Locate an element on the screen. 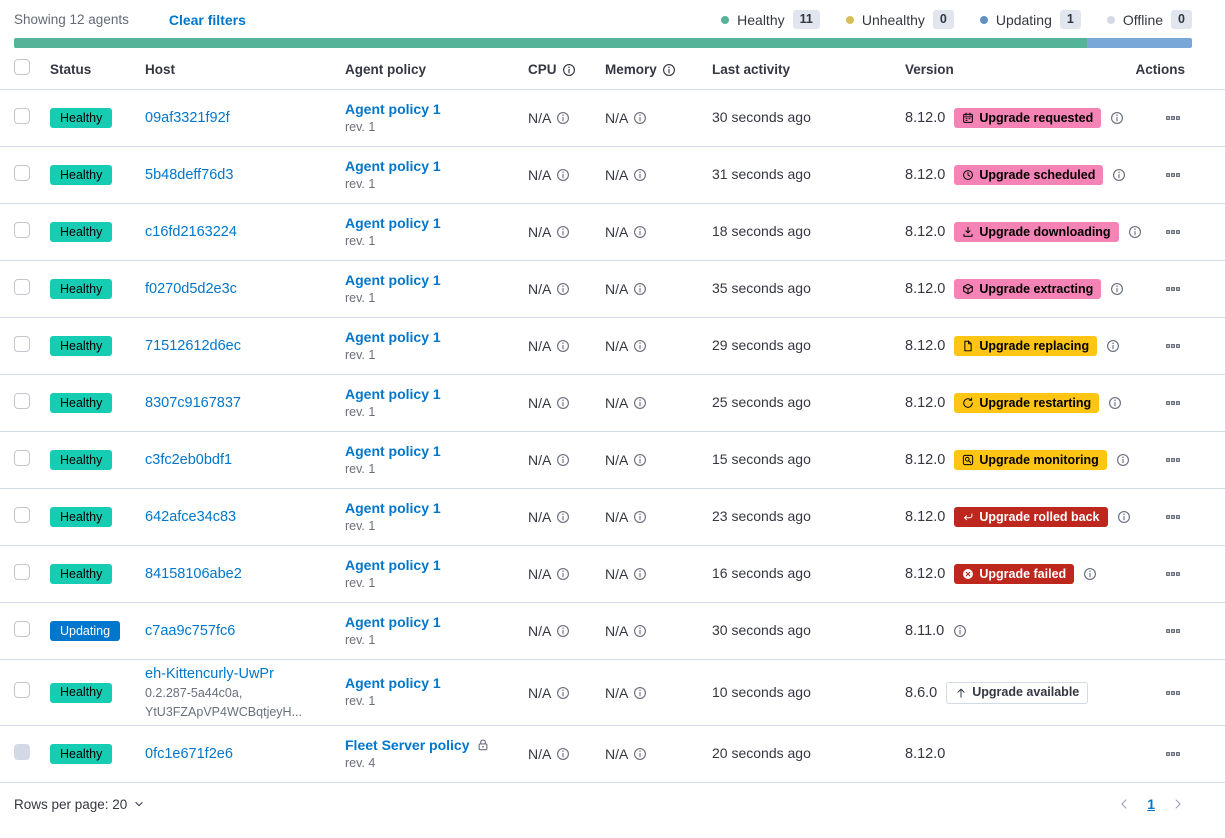  legend-count-badge: 1 is located at coordinates (1070, 19).